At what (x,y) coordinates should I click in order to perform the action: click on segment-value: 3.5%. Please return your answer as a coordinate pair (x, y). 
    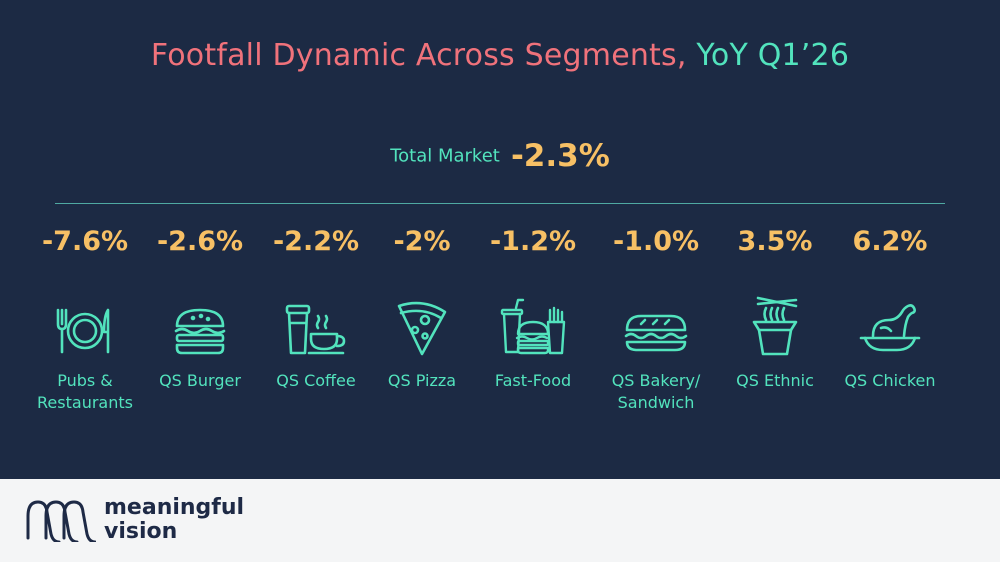
    Looking at the image, I should click on (775, 241).